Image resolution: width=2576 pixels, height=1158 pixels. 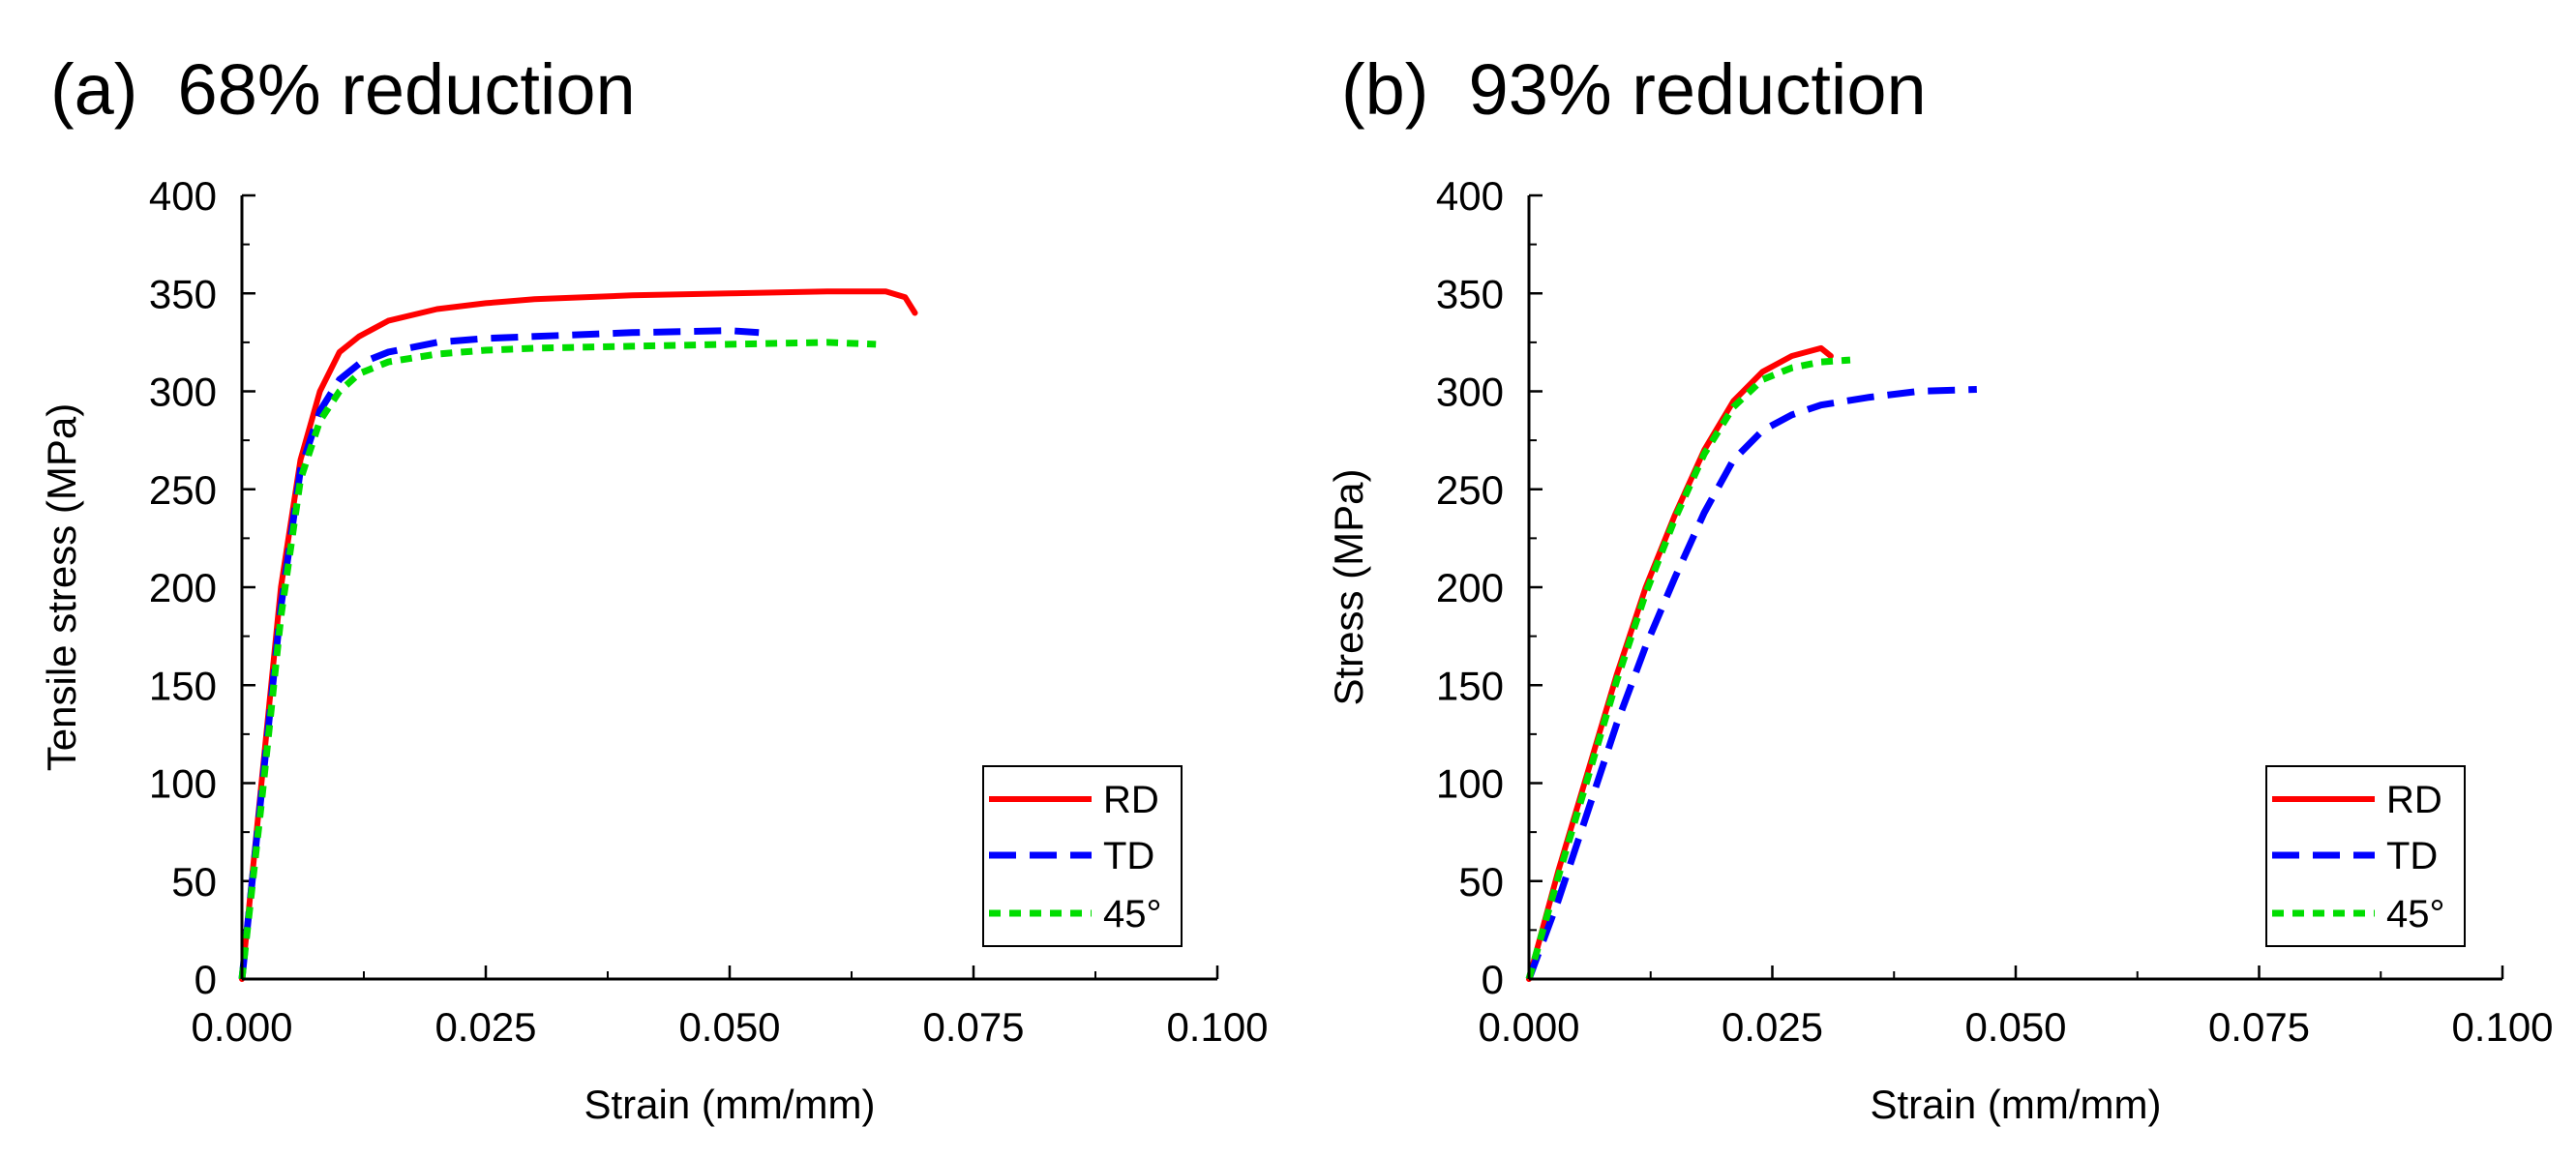 I want to click on chart-b-ytick-label-0: 0, so click(x=1493, y=979).